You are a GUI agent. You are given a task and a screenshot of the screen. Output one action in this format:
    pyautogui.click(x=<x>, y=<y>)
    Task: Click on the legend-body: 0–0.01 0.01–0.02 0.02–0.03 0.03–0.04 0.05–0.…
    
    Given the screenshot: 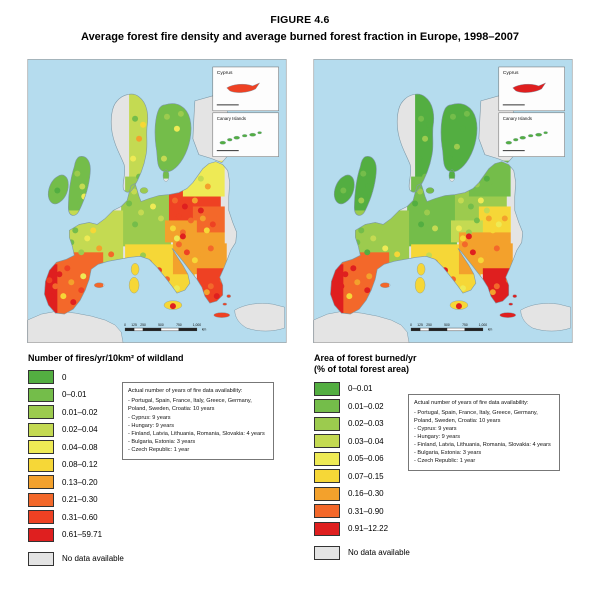 What is the action you would take?
    pyautogui.click(x=443, y=470)
    